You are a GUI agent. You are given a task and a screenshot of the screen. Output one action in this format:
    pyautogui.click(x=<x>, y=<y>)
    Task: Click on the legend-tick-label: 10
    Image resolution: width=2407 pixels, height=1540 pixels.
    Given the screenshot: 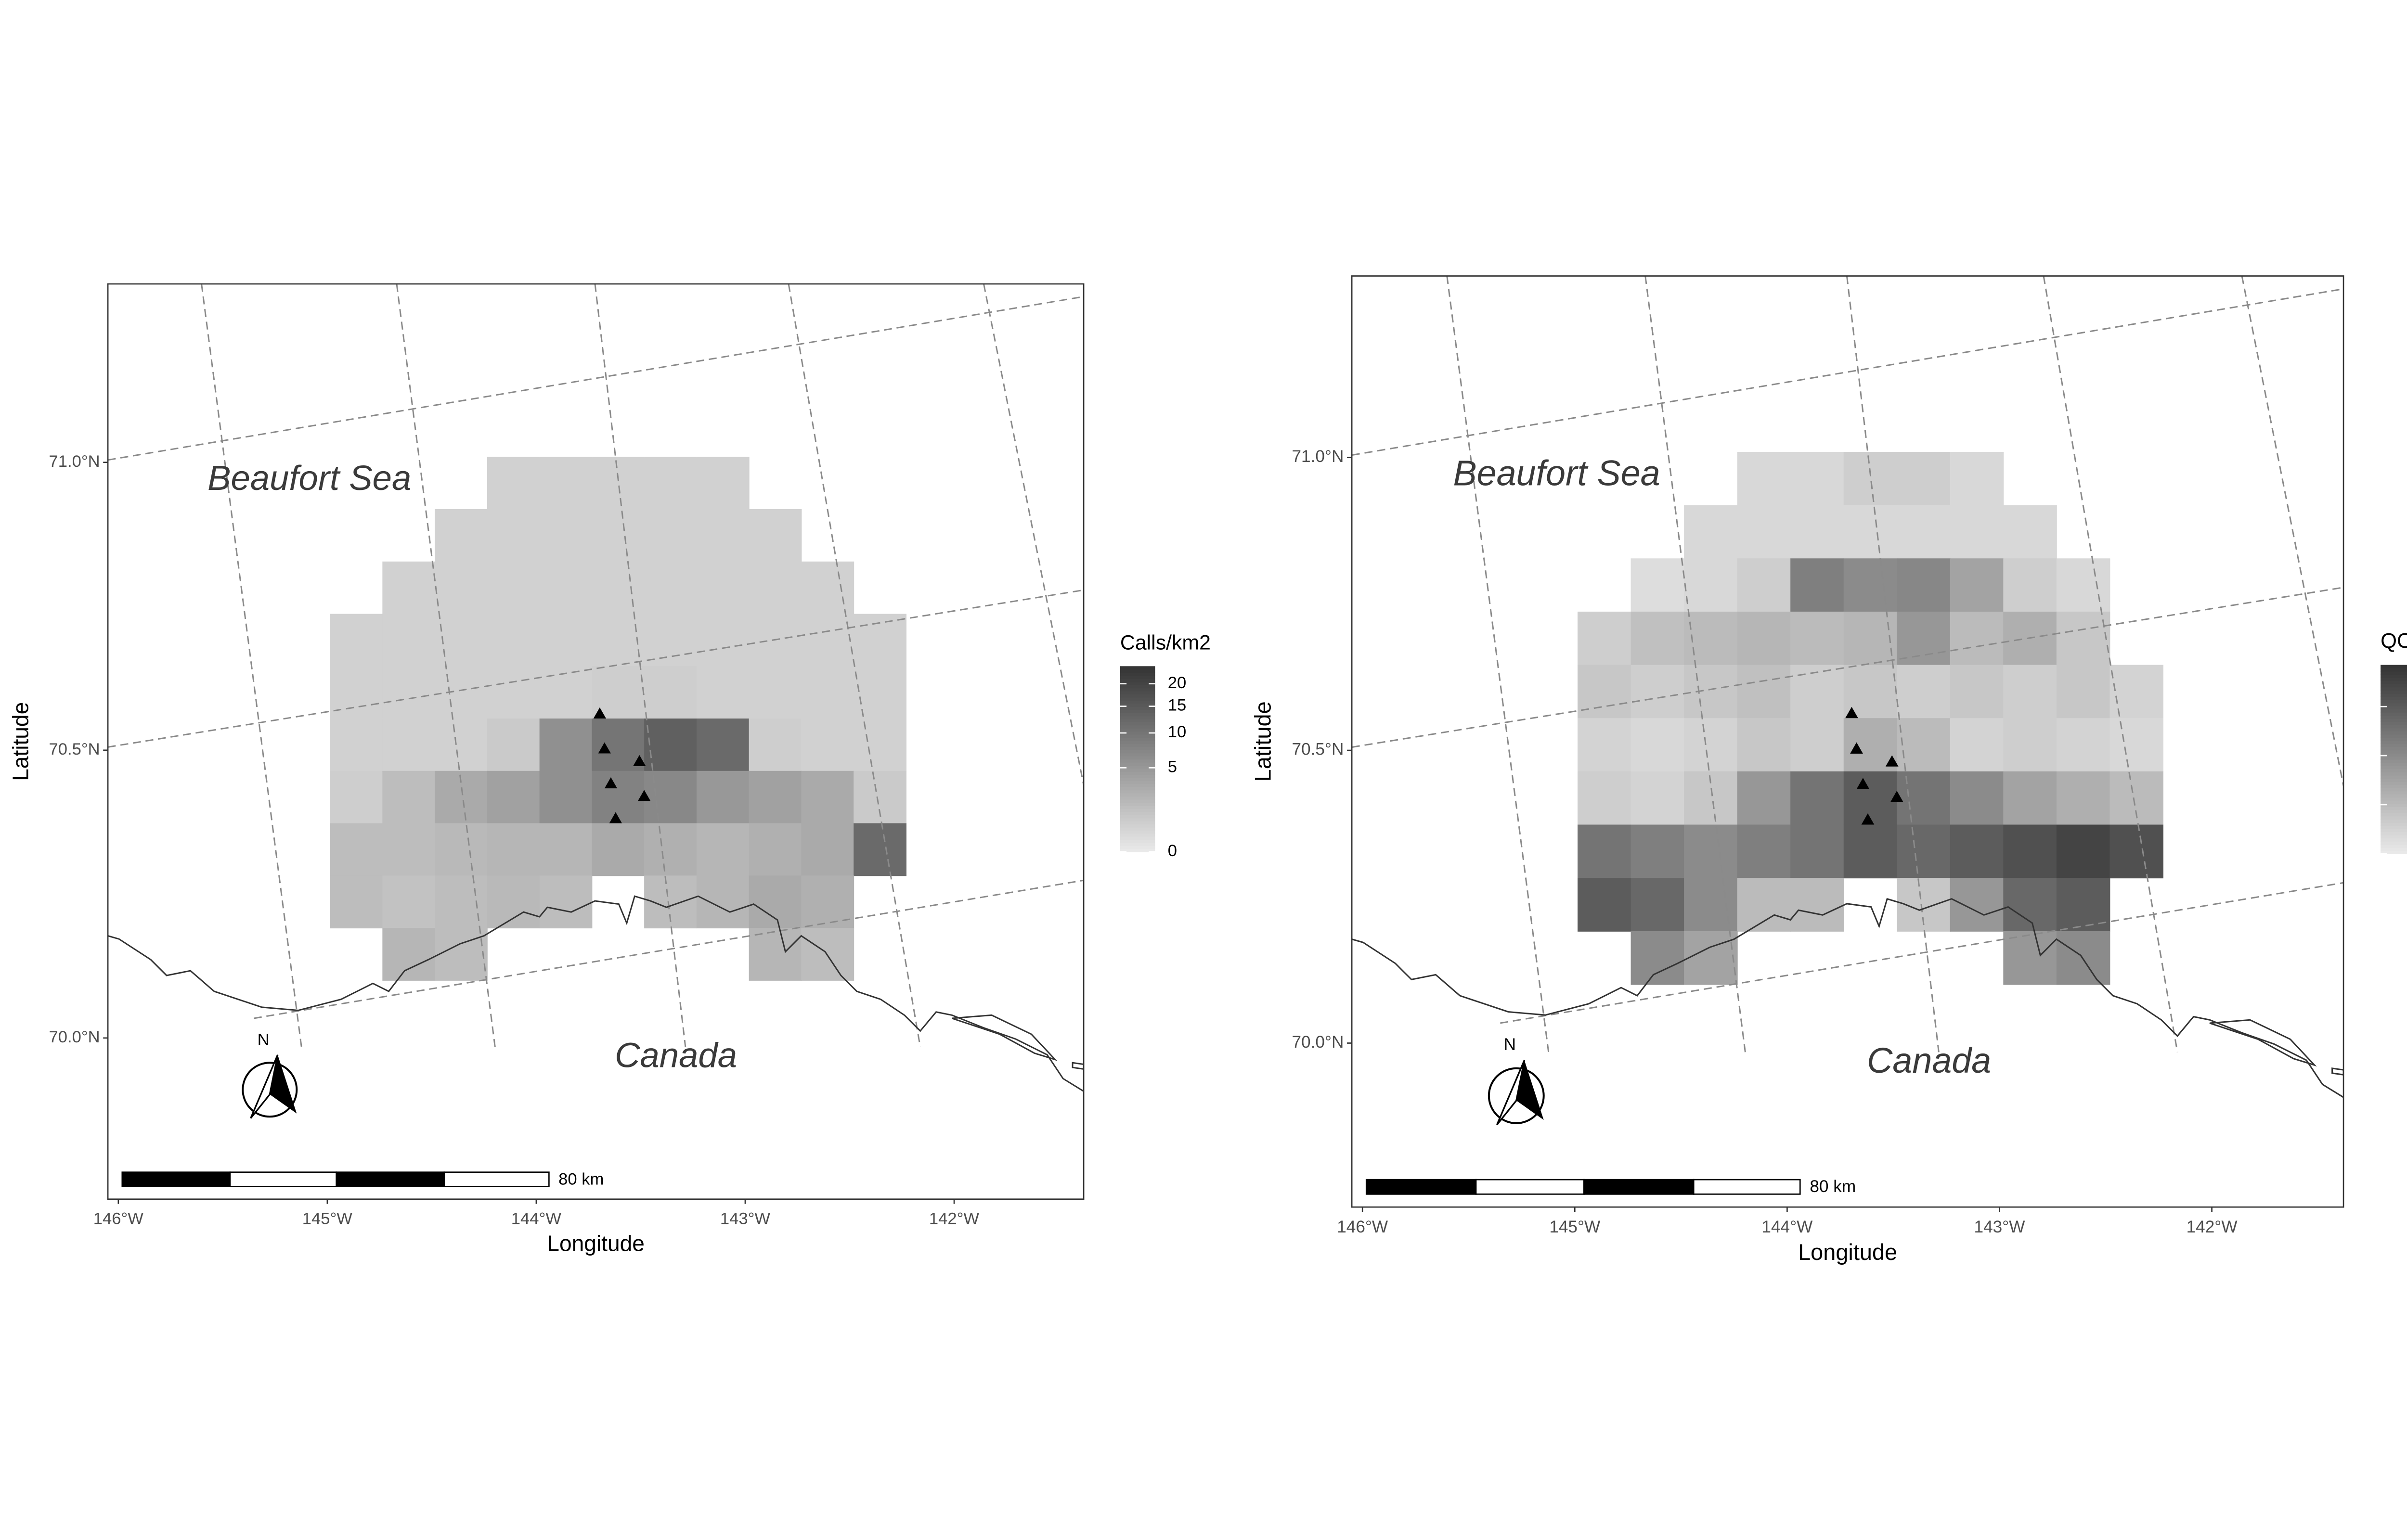 What is the action you would take?
    pyautogui.click(x=1177, y=732)
    